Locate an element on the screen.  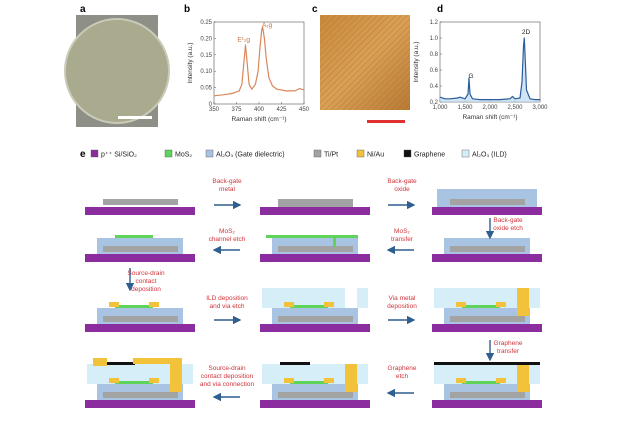
x-tick-label: 3,000 is located at coordinates (540, 108).